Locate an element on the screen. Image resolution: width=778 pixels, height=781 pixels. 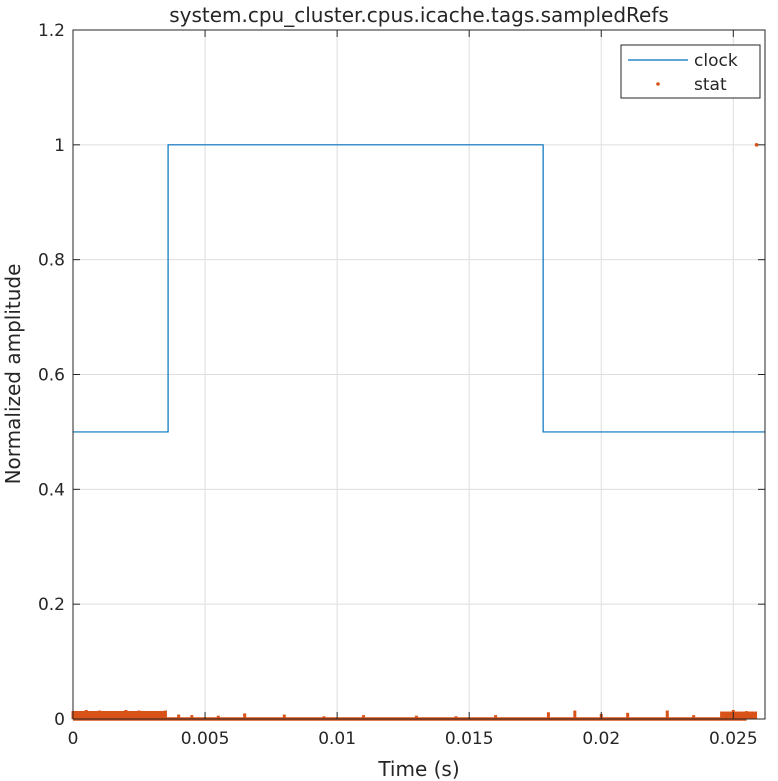
y-tick-label: 1.2 is located at coordinates (51, 31).